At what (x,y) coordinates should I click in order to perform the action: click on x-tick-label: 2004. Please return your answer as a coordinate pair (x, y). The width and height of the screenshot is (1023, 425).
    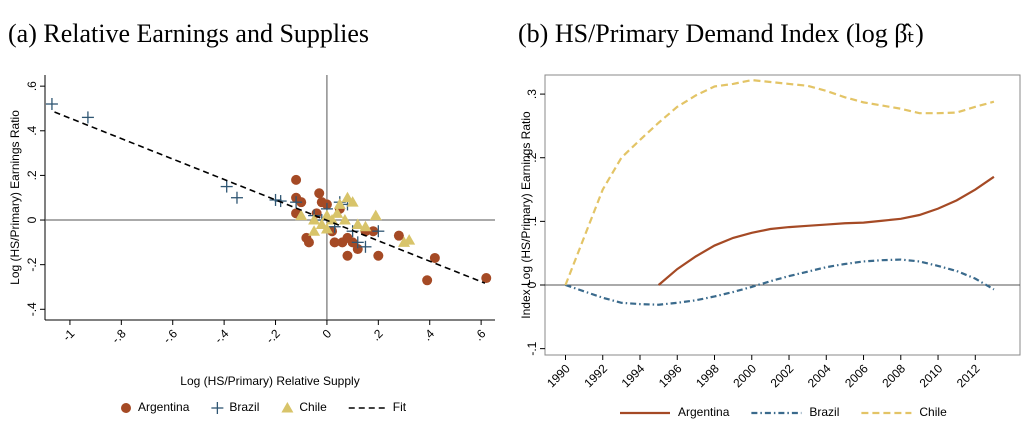
    Looking at the image, I should click on (819, 375).